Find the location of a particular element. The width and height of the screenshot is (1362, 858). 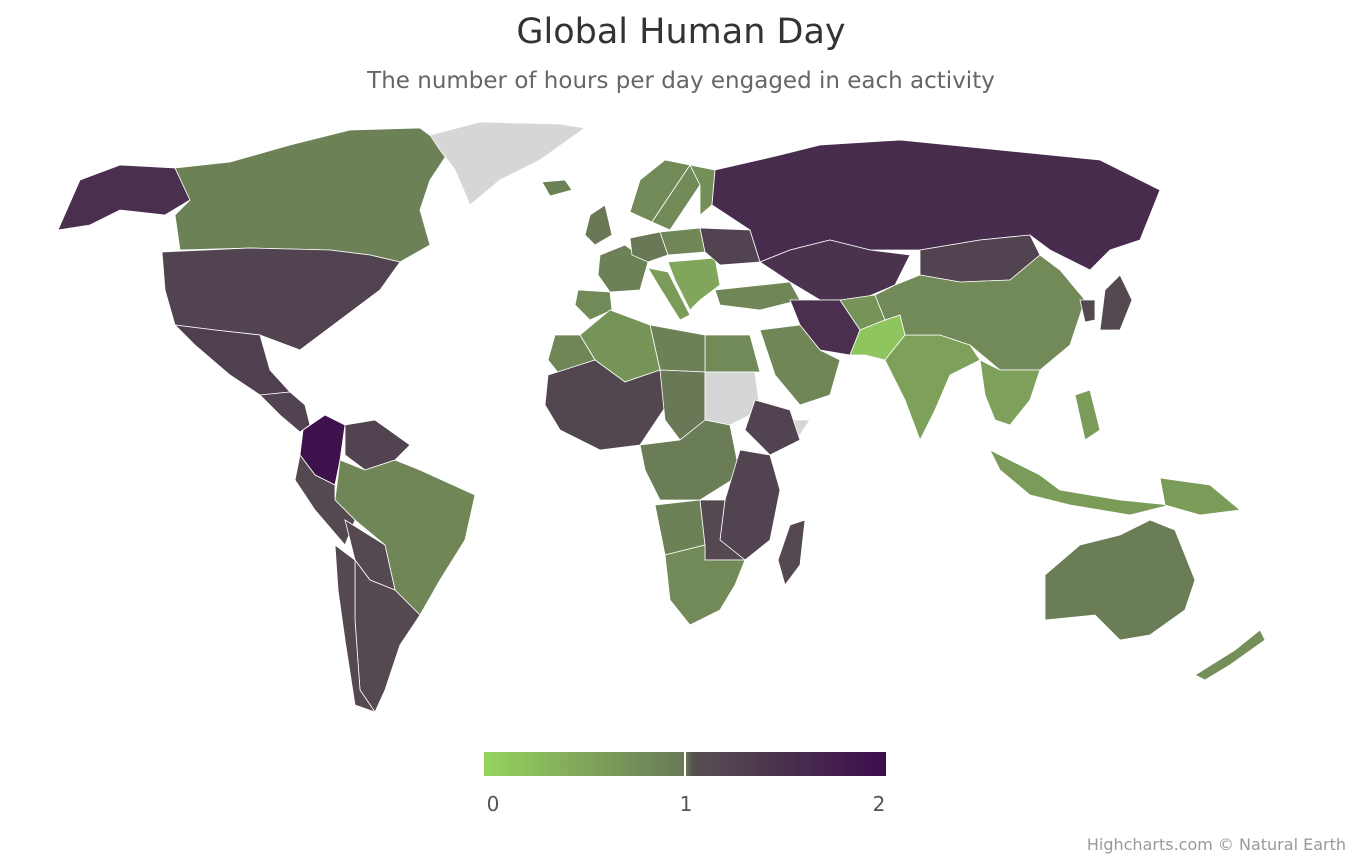

region-peru is located at coordinates (325, 500).